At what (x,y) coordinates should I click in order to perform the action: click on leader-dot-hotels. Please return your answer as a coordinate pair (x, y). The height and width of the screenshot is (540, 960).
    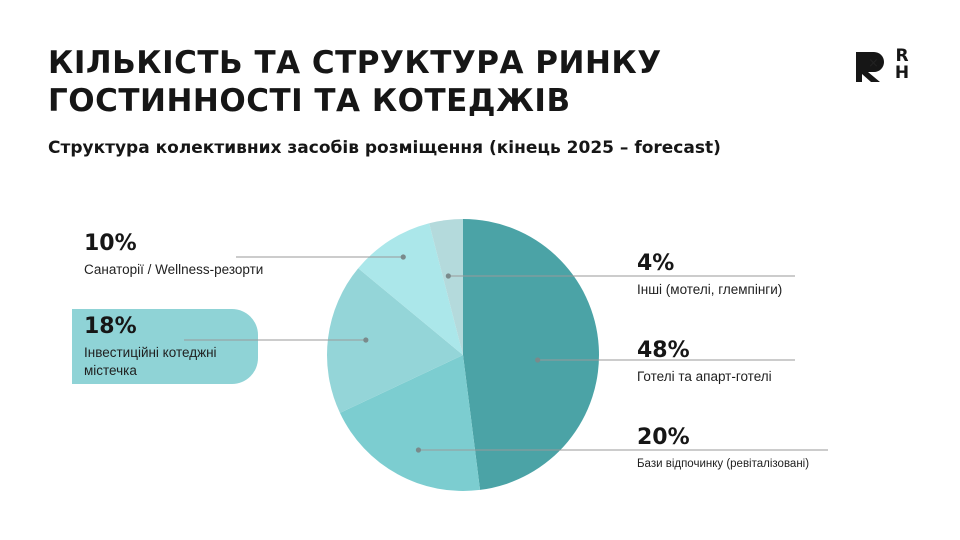
    Looking at the image, I should click on (538, 360).